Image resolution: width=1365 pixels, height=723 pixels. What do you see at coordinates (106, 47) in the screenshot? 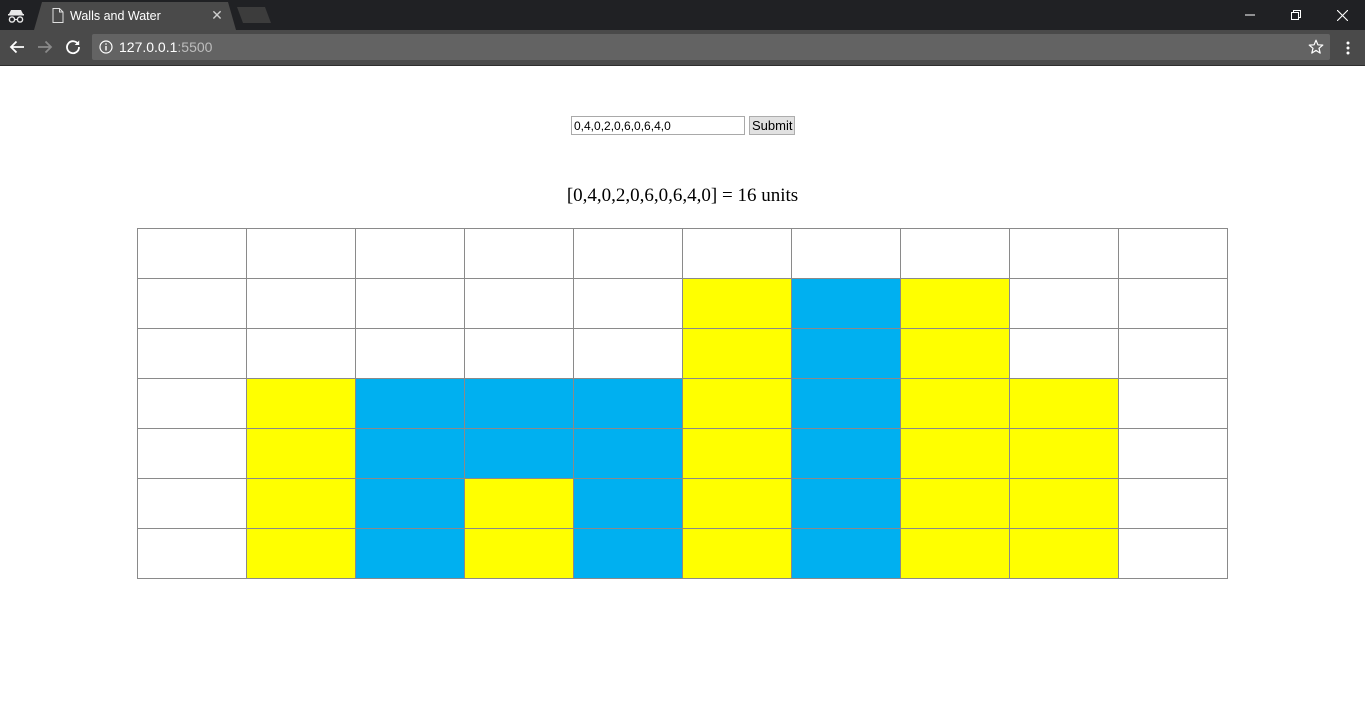
I see `info-icon` at bounding box center [106, 47].